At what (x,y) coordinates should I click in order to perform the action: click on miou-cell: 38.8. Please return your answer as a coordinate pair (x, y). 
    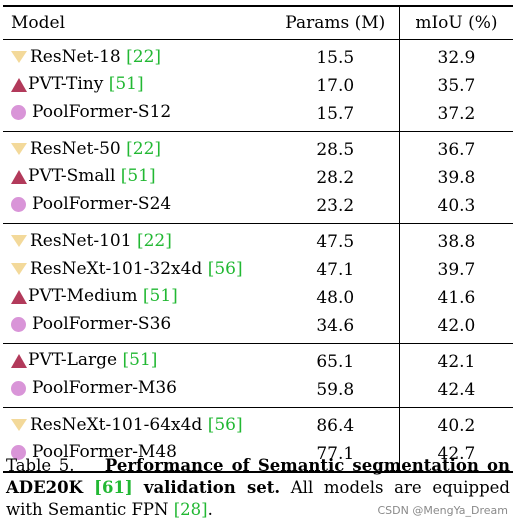
    Looking at the image, I should click on (455, 239).